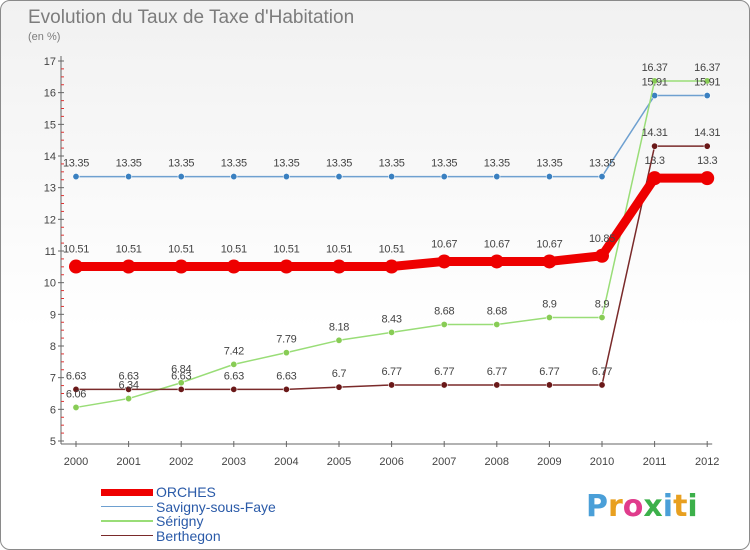  What do you see at coordinates (76, 394) in the screenshot?
I see `data-label: 6.06` at bounding box center [76, 394].